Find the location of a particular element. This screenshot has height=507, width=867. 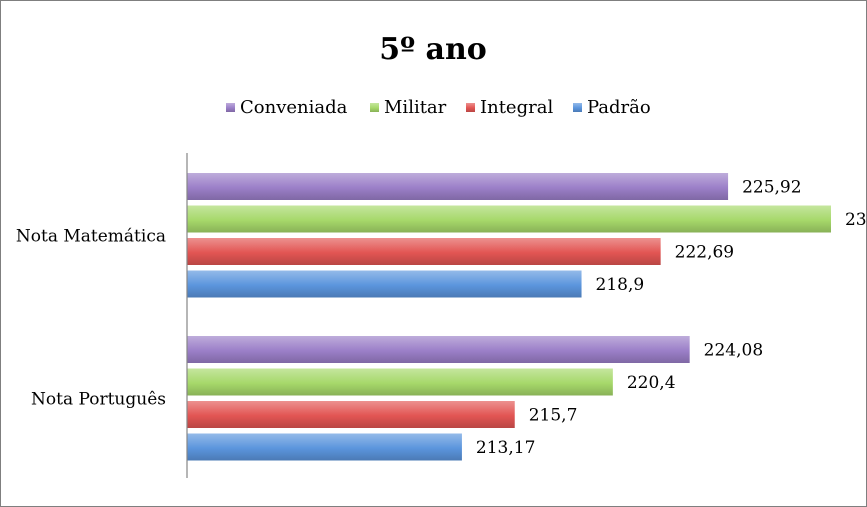

legend-label-3: Padrão is located at coordinates (619, 107).